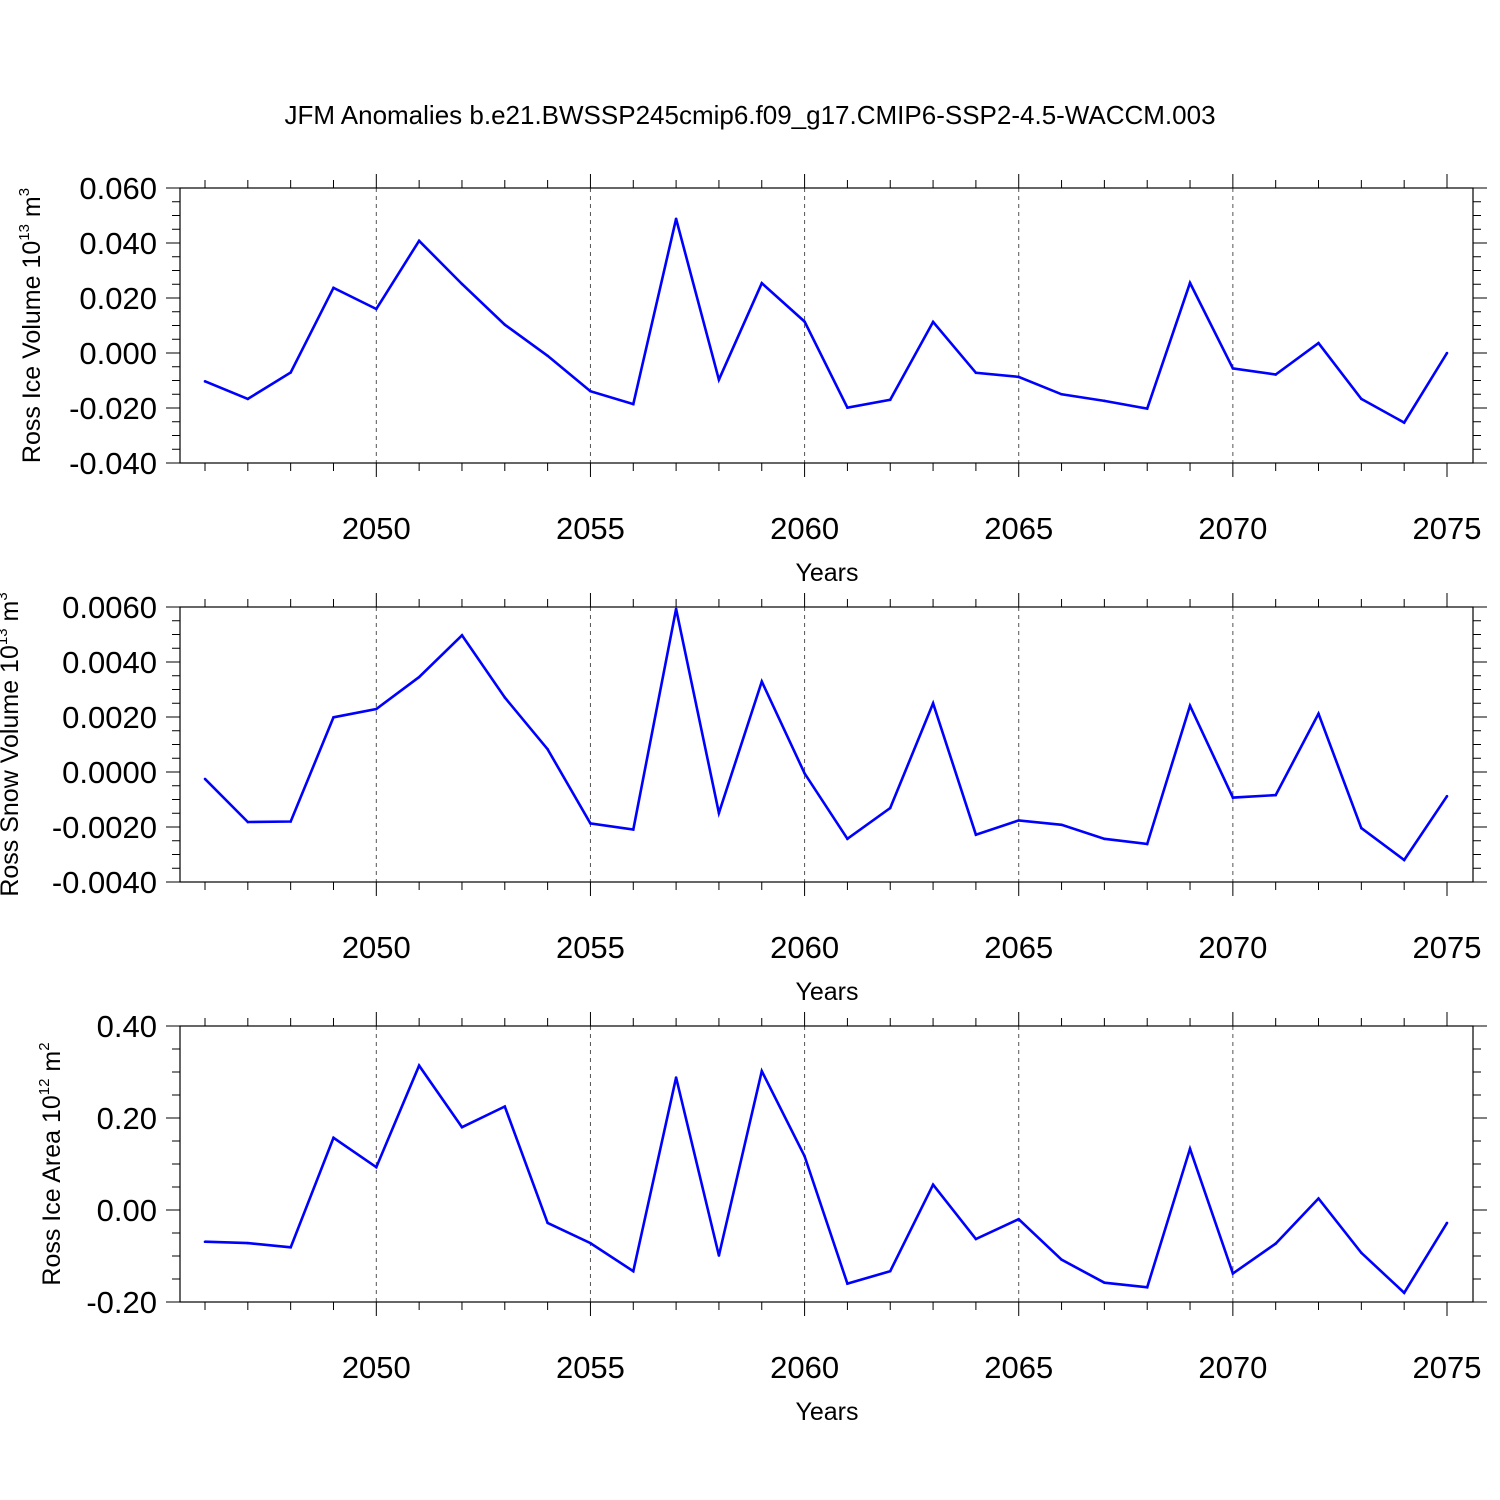  I want to click on y-tick-label--0.20: -0.20, so click(121, 1302).